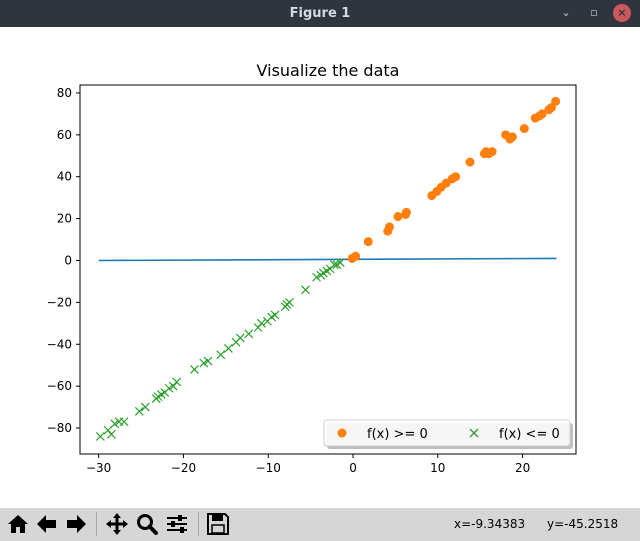  What do you see at coordinates (68, 260) in the screenshot?
I see `y-tick-label: 0` at bounding box center [68, 260].